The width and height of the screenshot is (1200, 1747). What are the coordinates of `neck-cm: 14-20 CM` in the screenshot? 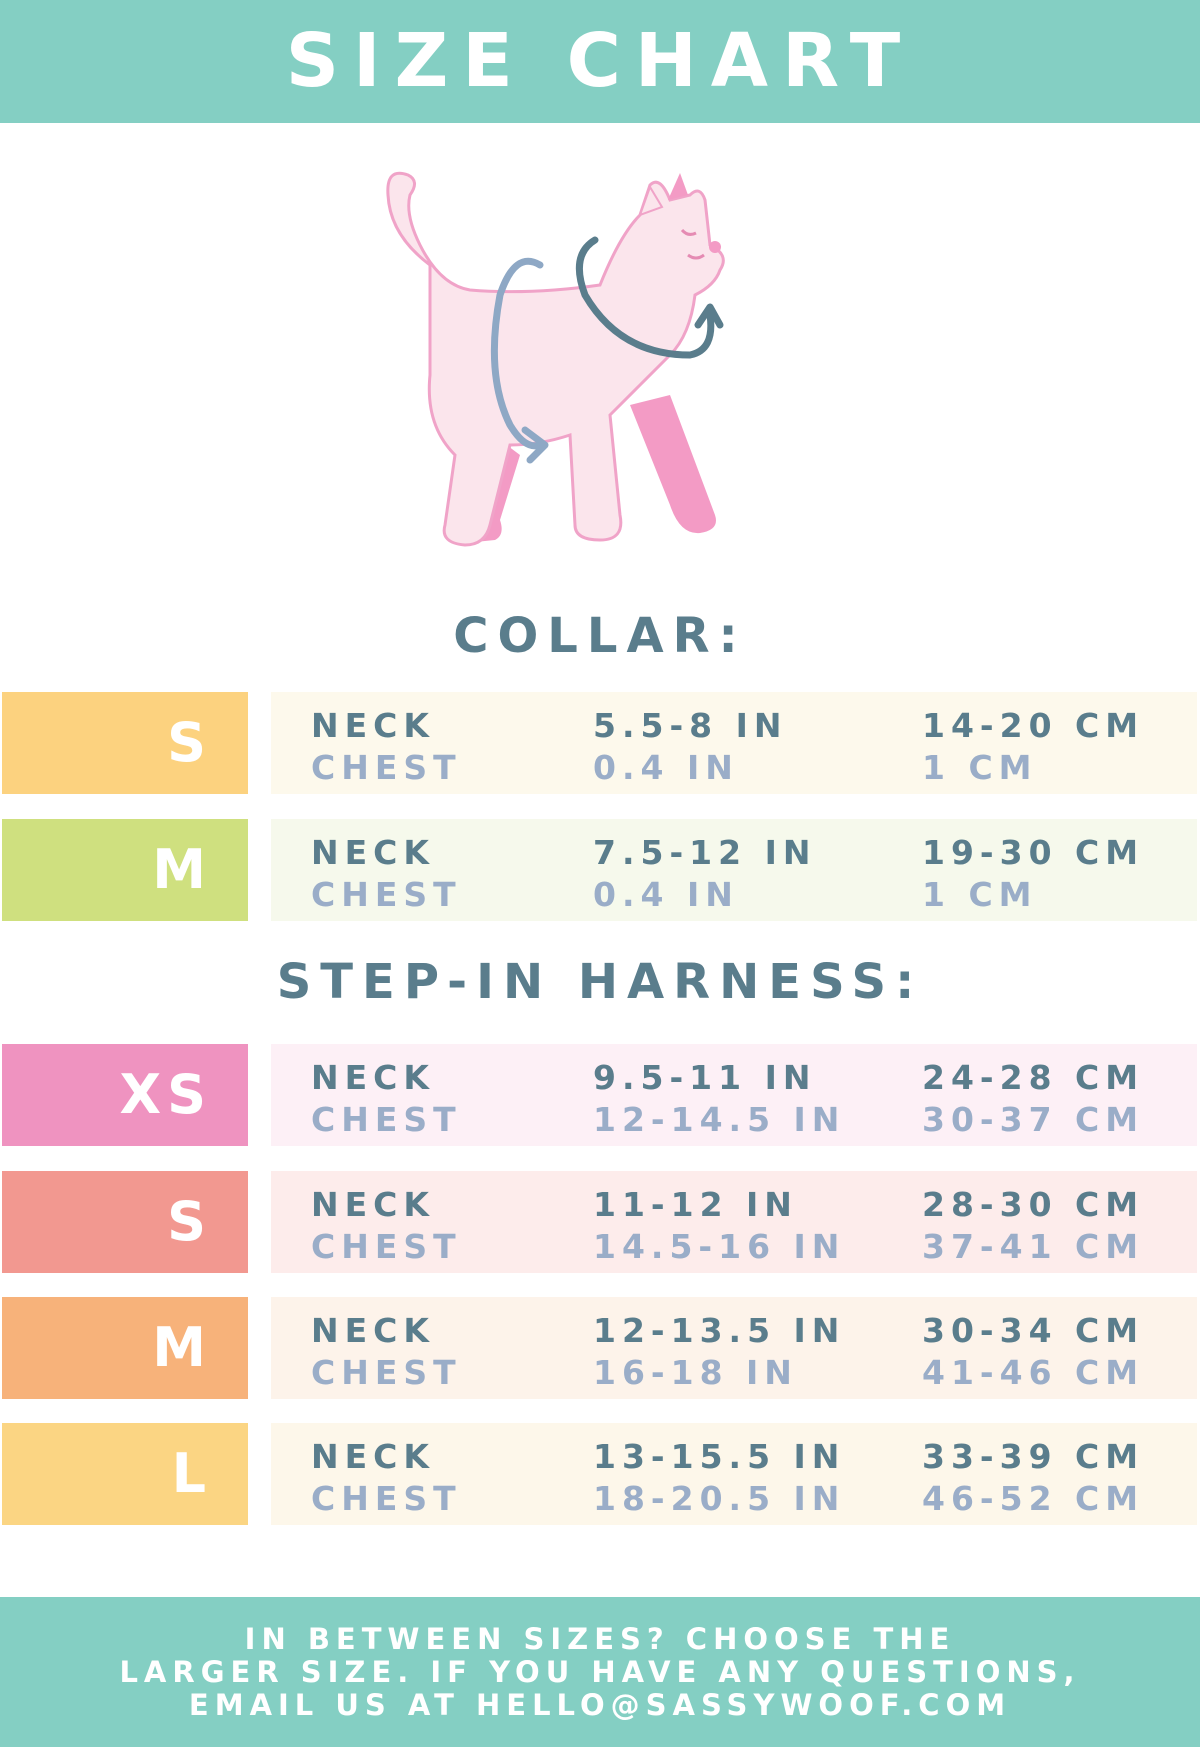 It's located at (1033, 725).